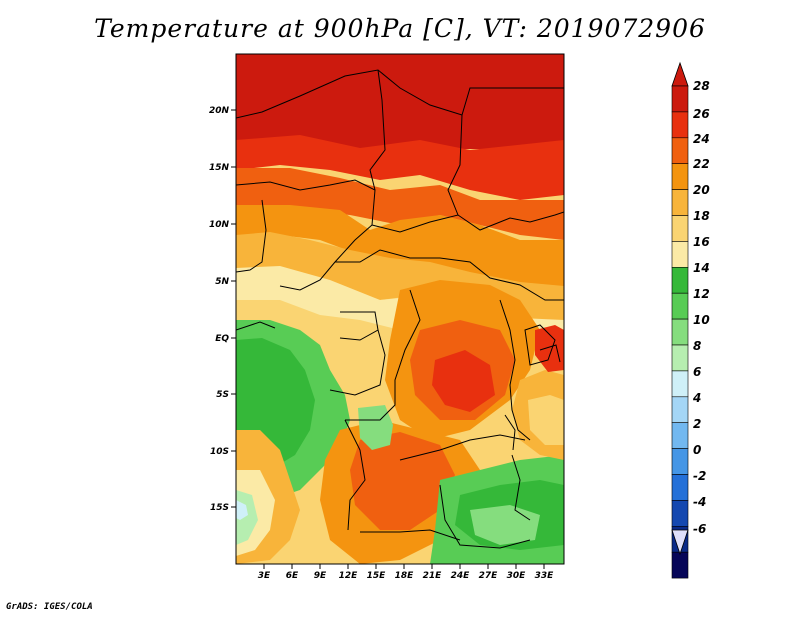 Image resolution: width=800 pixels, height=618 pixels. I want to click on colorbar-label: 6, so click(697, 372).